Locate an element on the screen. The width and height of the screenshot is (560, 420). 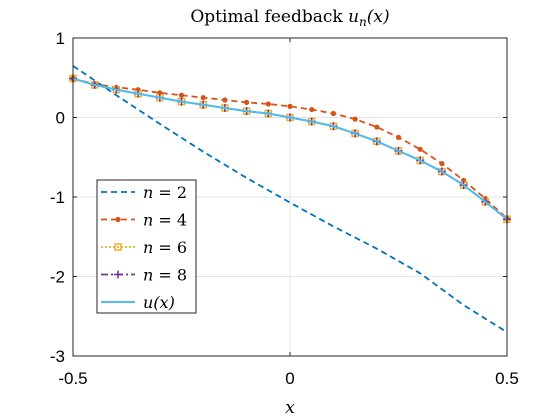
x-axis-label: x is located at coordinates (290, 408).